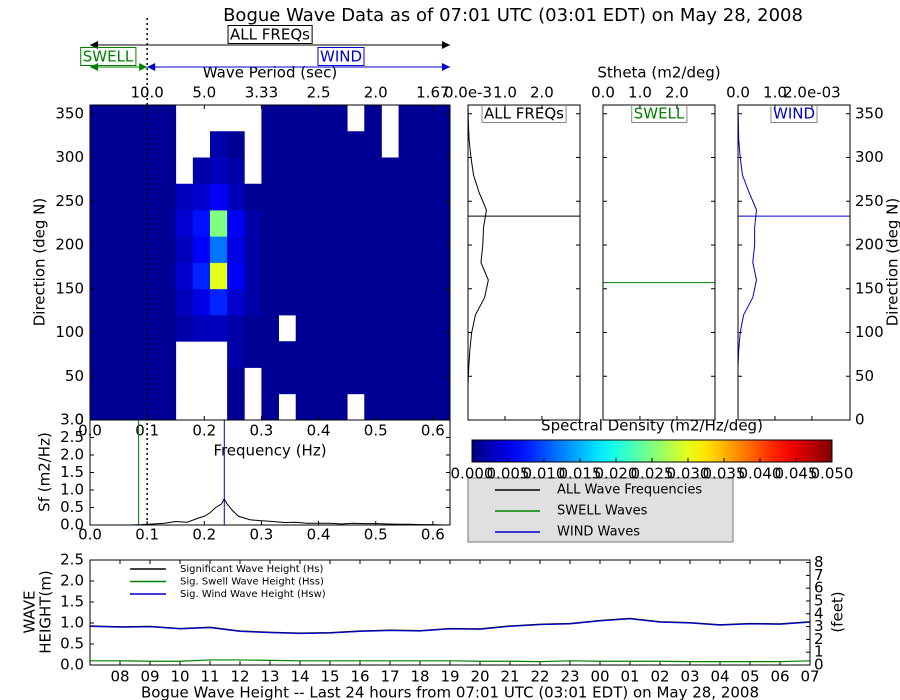 The image size is (900, 700). I want to click on x-tick-label: 06, so click(779, 677).